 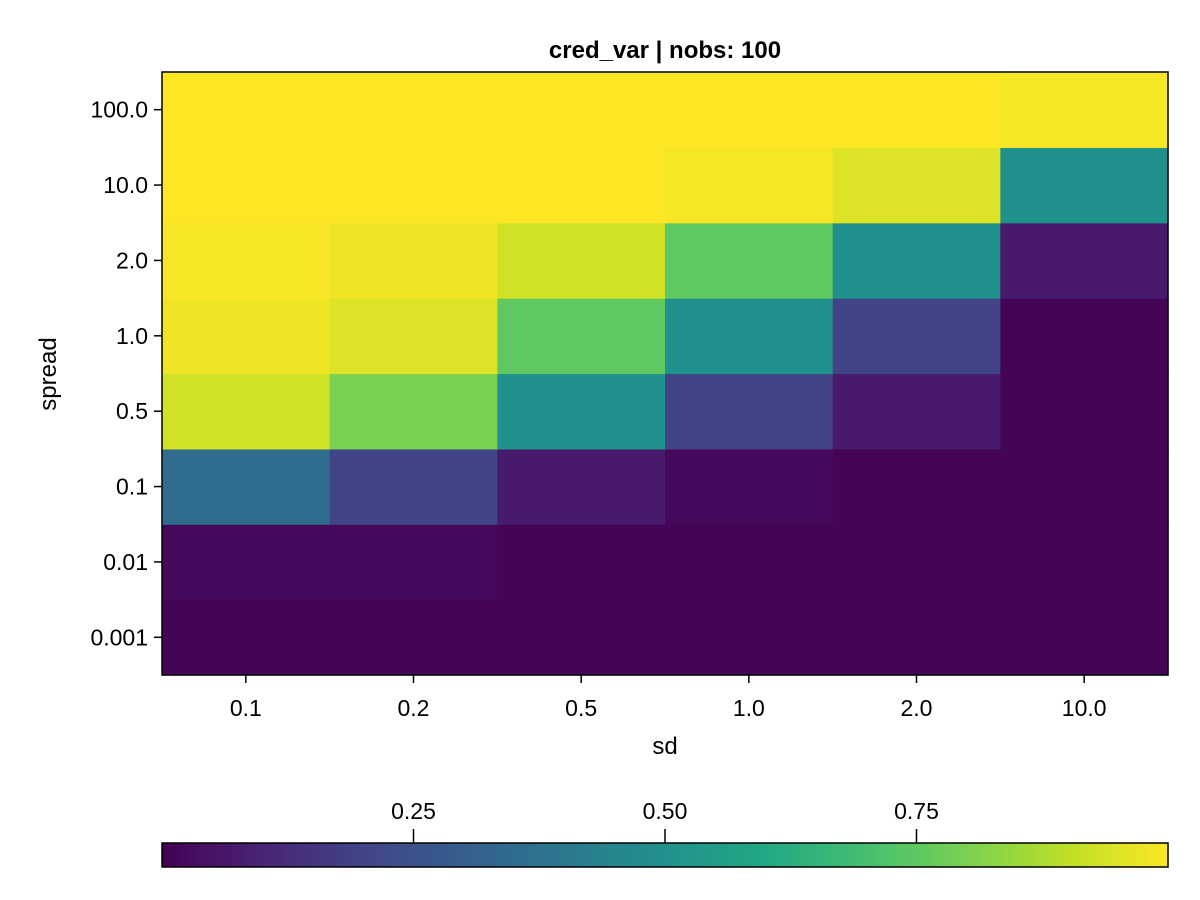 I want to click on x-axis-ticks: 0.1 0.2 0.5 1.0 2.0 10.0, so click(x=668, y=698).